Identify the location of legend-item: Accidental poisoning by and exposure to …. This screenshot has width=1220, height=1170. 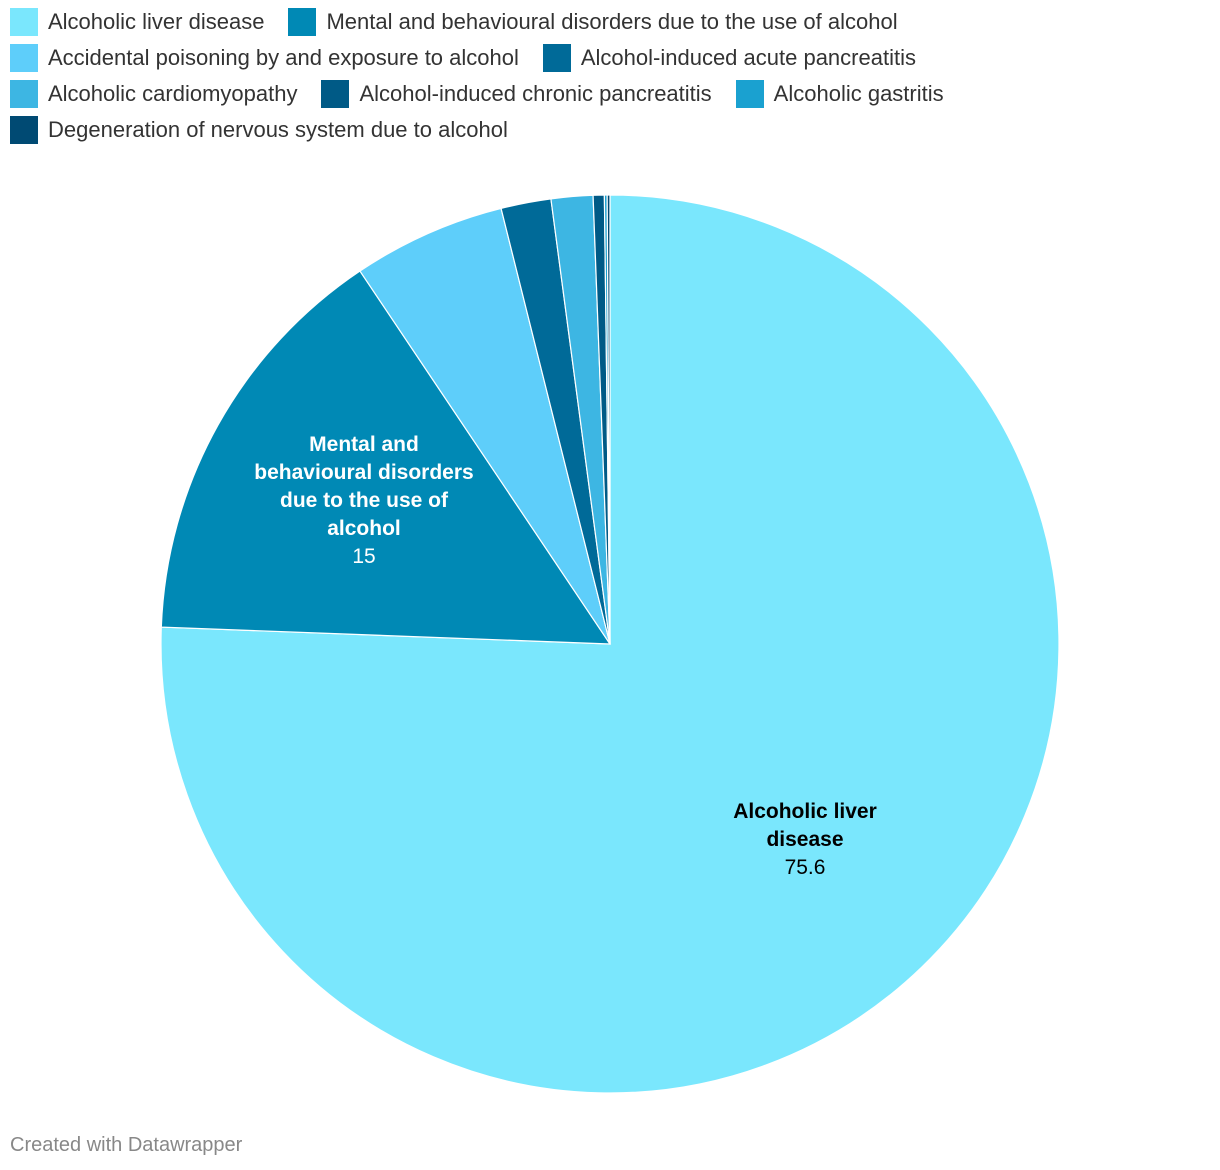
(264, 58).